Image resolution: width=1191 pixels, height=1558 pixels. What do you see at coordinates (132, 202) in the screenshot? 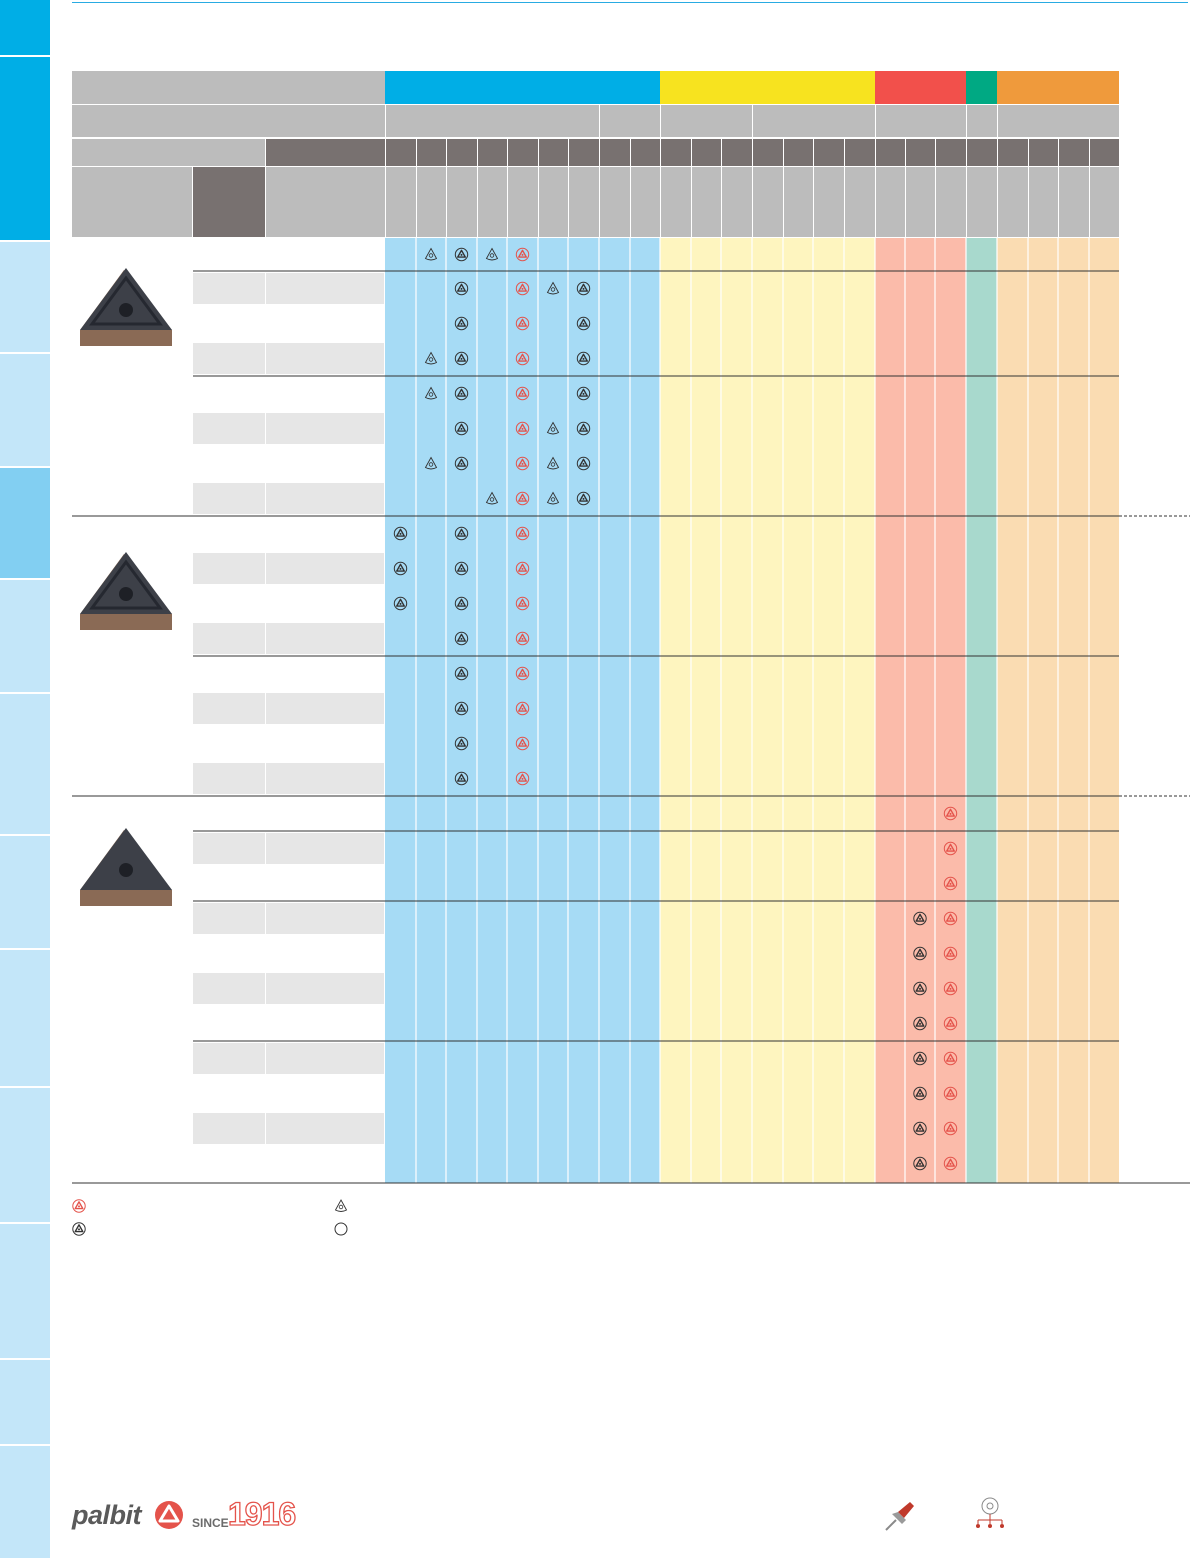
I see `header-designation-cell` at bounding box center [132, 202].